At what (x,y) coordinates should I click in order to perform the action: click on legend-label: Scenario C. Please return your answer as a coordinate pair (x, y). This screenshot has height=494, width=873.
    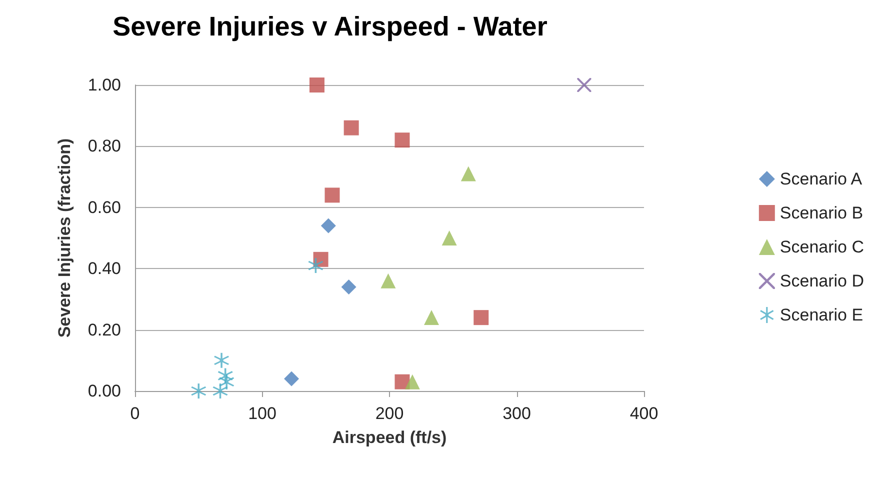
    Looking at the image, I should click on (822, 247).